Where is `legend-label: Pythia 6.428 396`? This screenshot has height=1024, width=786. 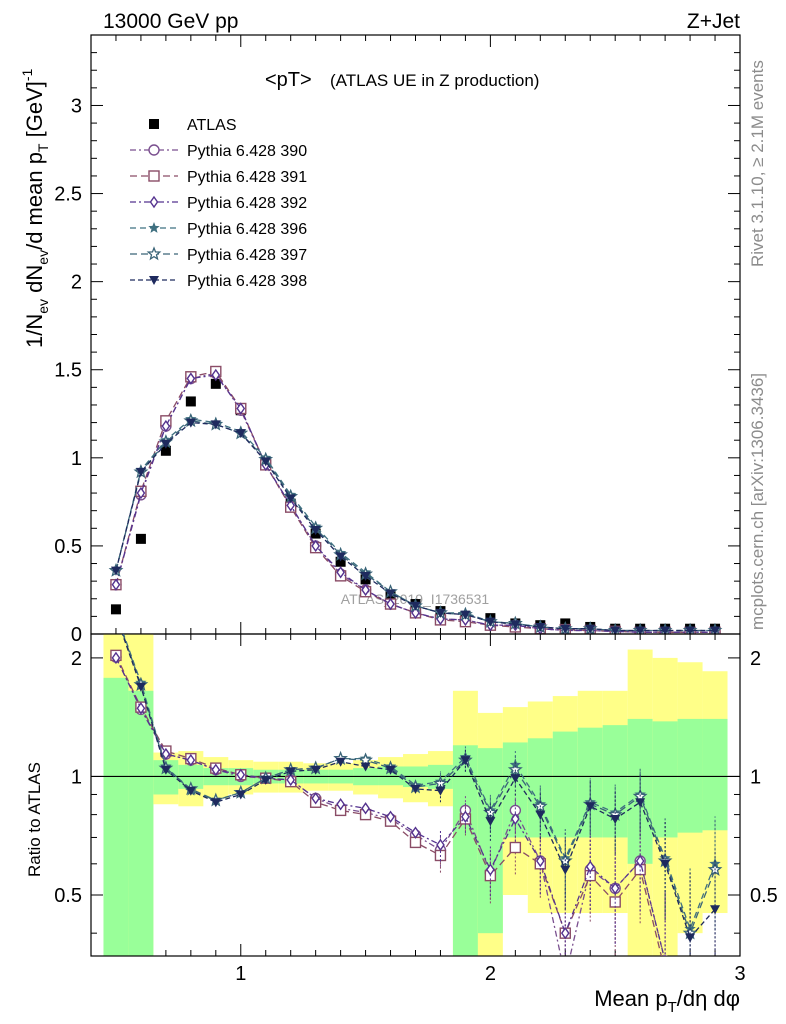 legend-label: Pythia 6.428 396 is located at coordinates (247, 229).